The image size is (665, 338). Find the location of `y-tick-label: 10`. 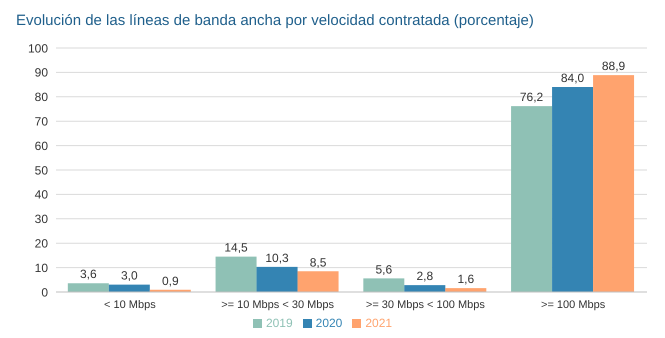

y-tick-label: 10 is located at coordinates (41, 267).